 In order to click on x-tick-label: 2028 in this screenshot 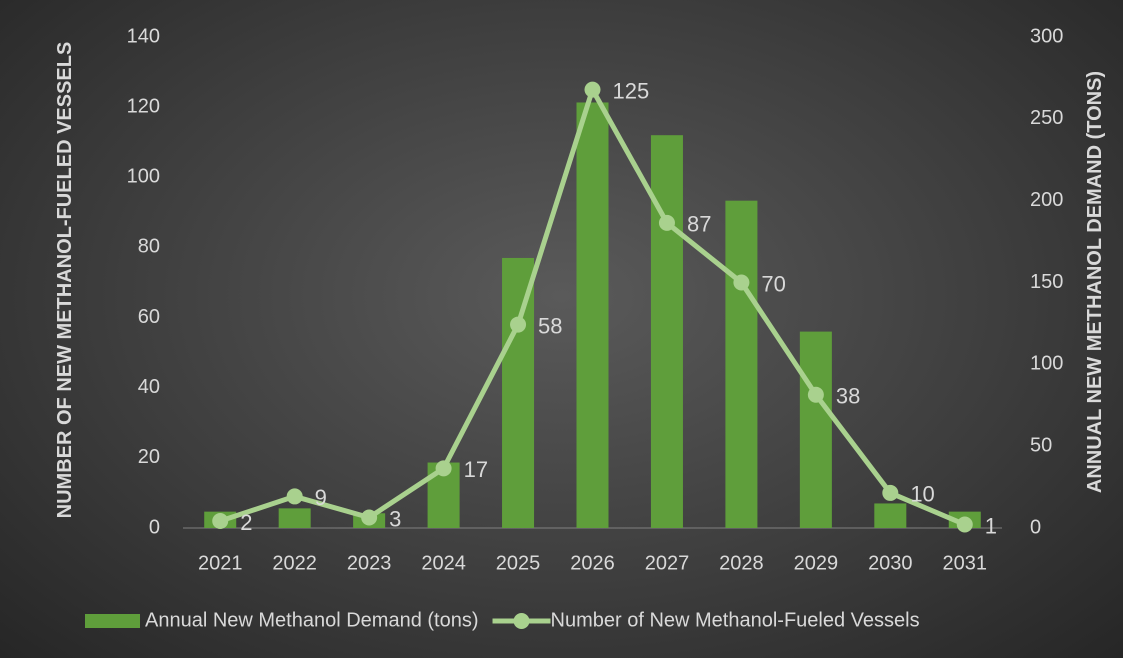, I will do `click(741, 563)`.